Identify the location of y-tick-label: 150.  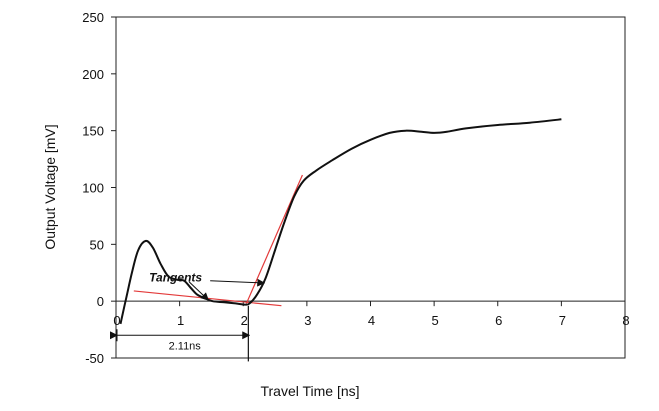
(93, 131).